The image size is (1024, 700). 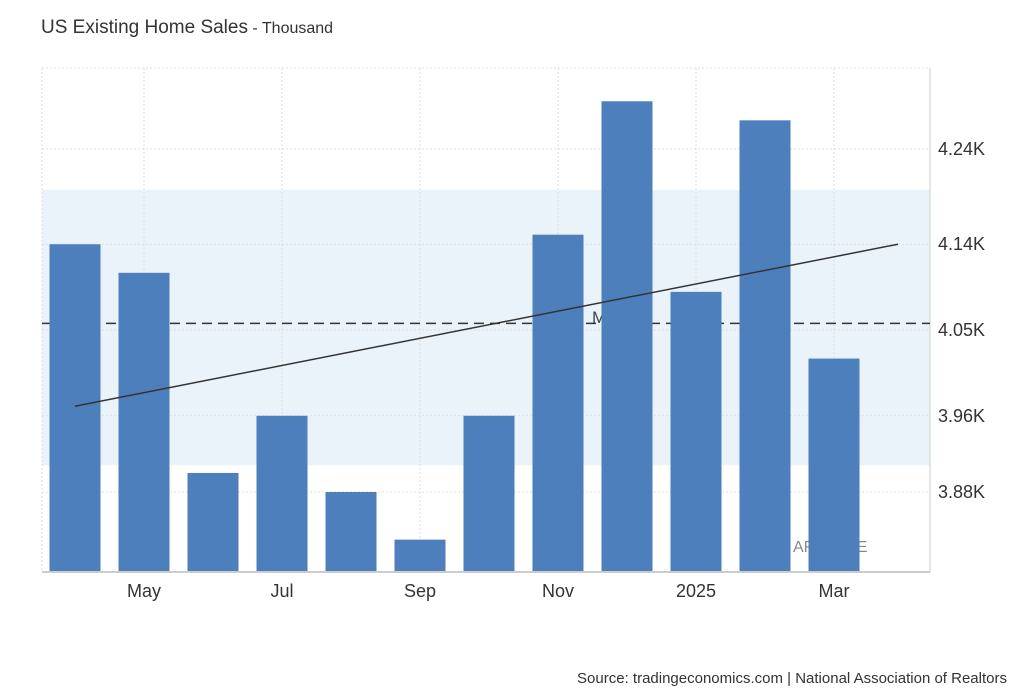 What do you see at coordinates (297, 28) in the screenshot?
I see `title-unit: Thousand` at bounding box center [297, 28].